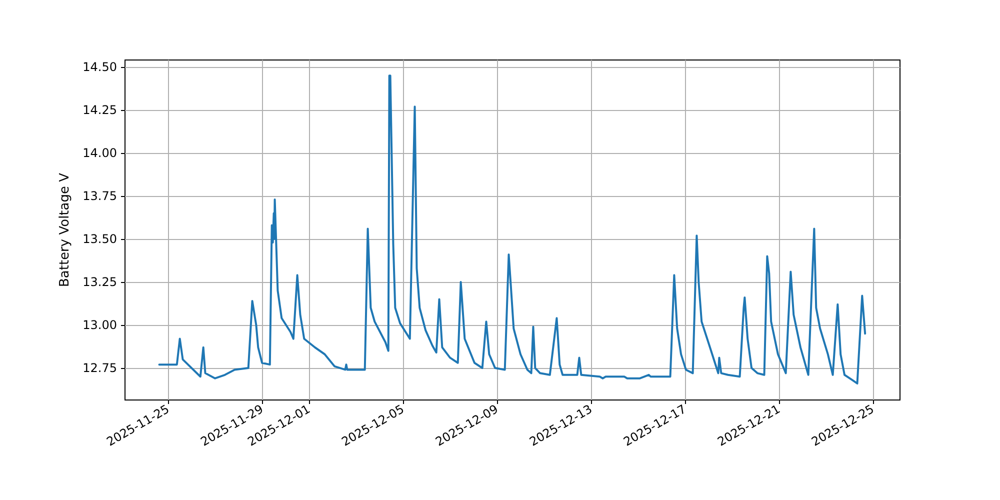  I want to click on y-tick-label: 13.50, so click(99, 239).